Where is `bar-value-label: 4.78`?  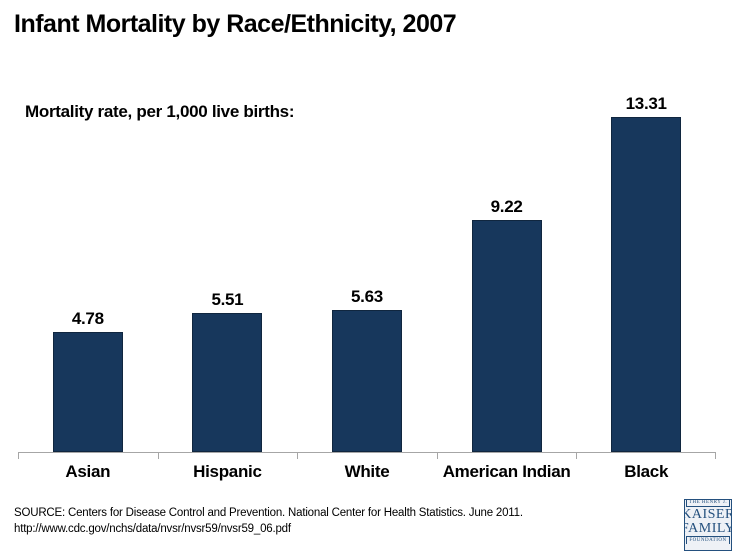 bar-value-label: 4.78 is located at coordinates (87, 318).